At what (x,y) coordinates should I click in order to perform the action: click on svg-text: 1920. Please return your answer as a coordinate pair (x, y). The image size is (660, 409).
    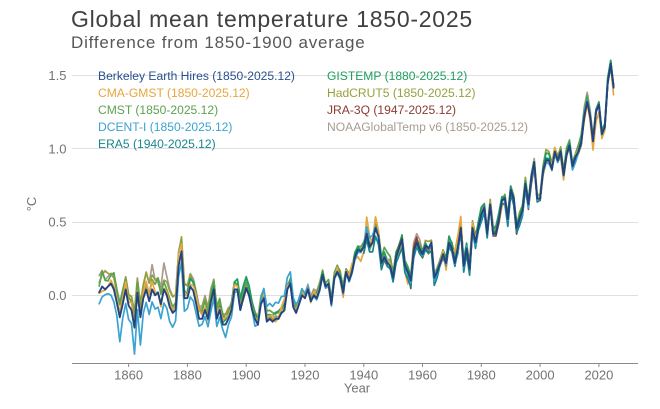
    Looking at the image, I should click on (305, 375).